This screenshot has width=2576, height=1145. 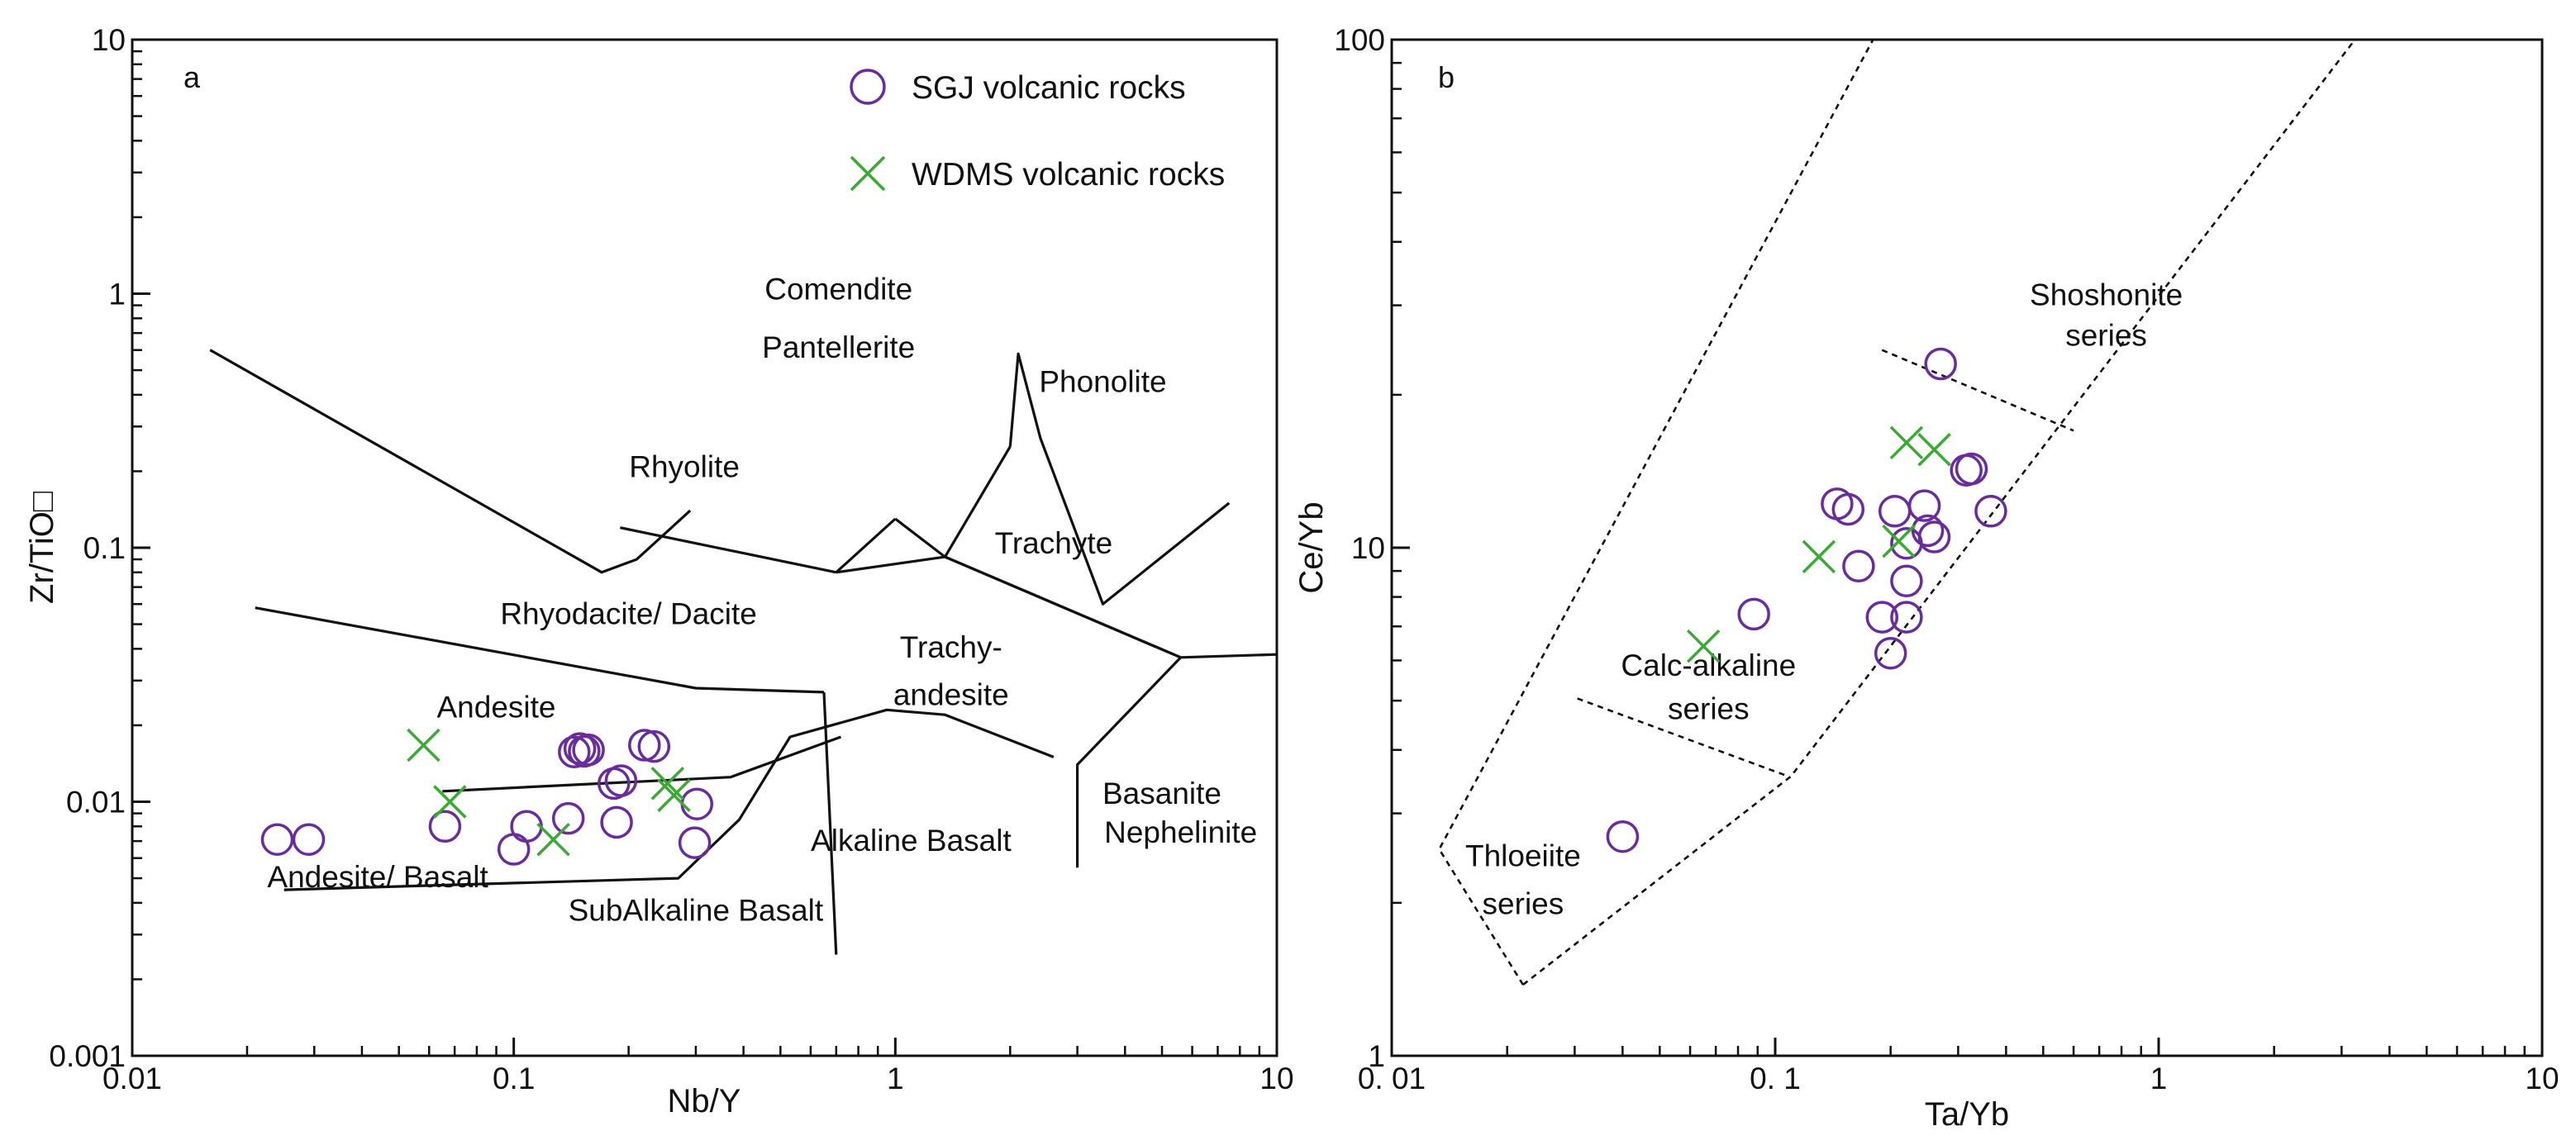 What do you see at coordinates (117, 294) in the screenshot?
I see `y-tick-label-3: 1` at bounding box center [117, 294].